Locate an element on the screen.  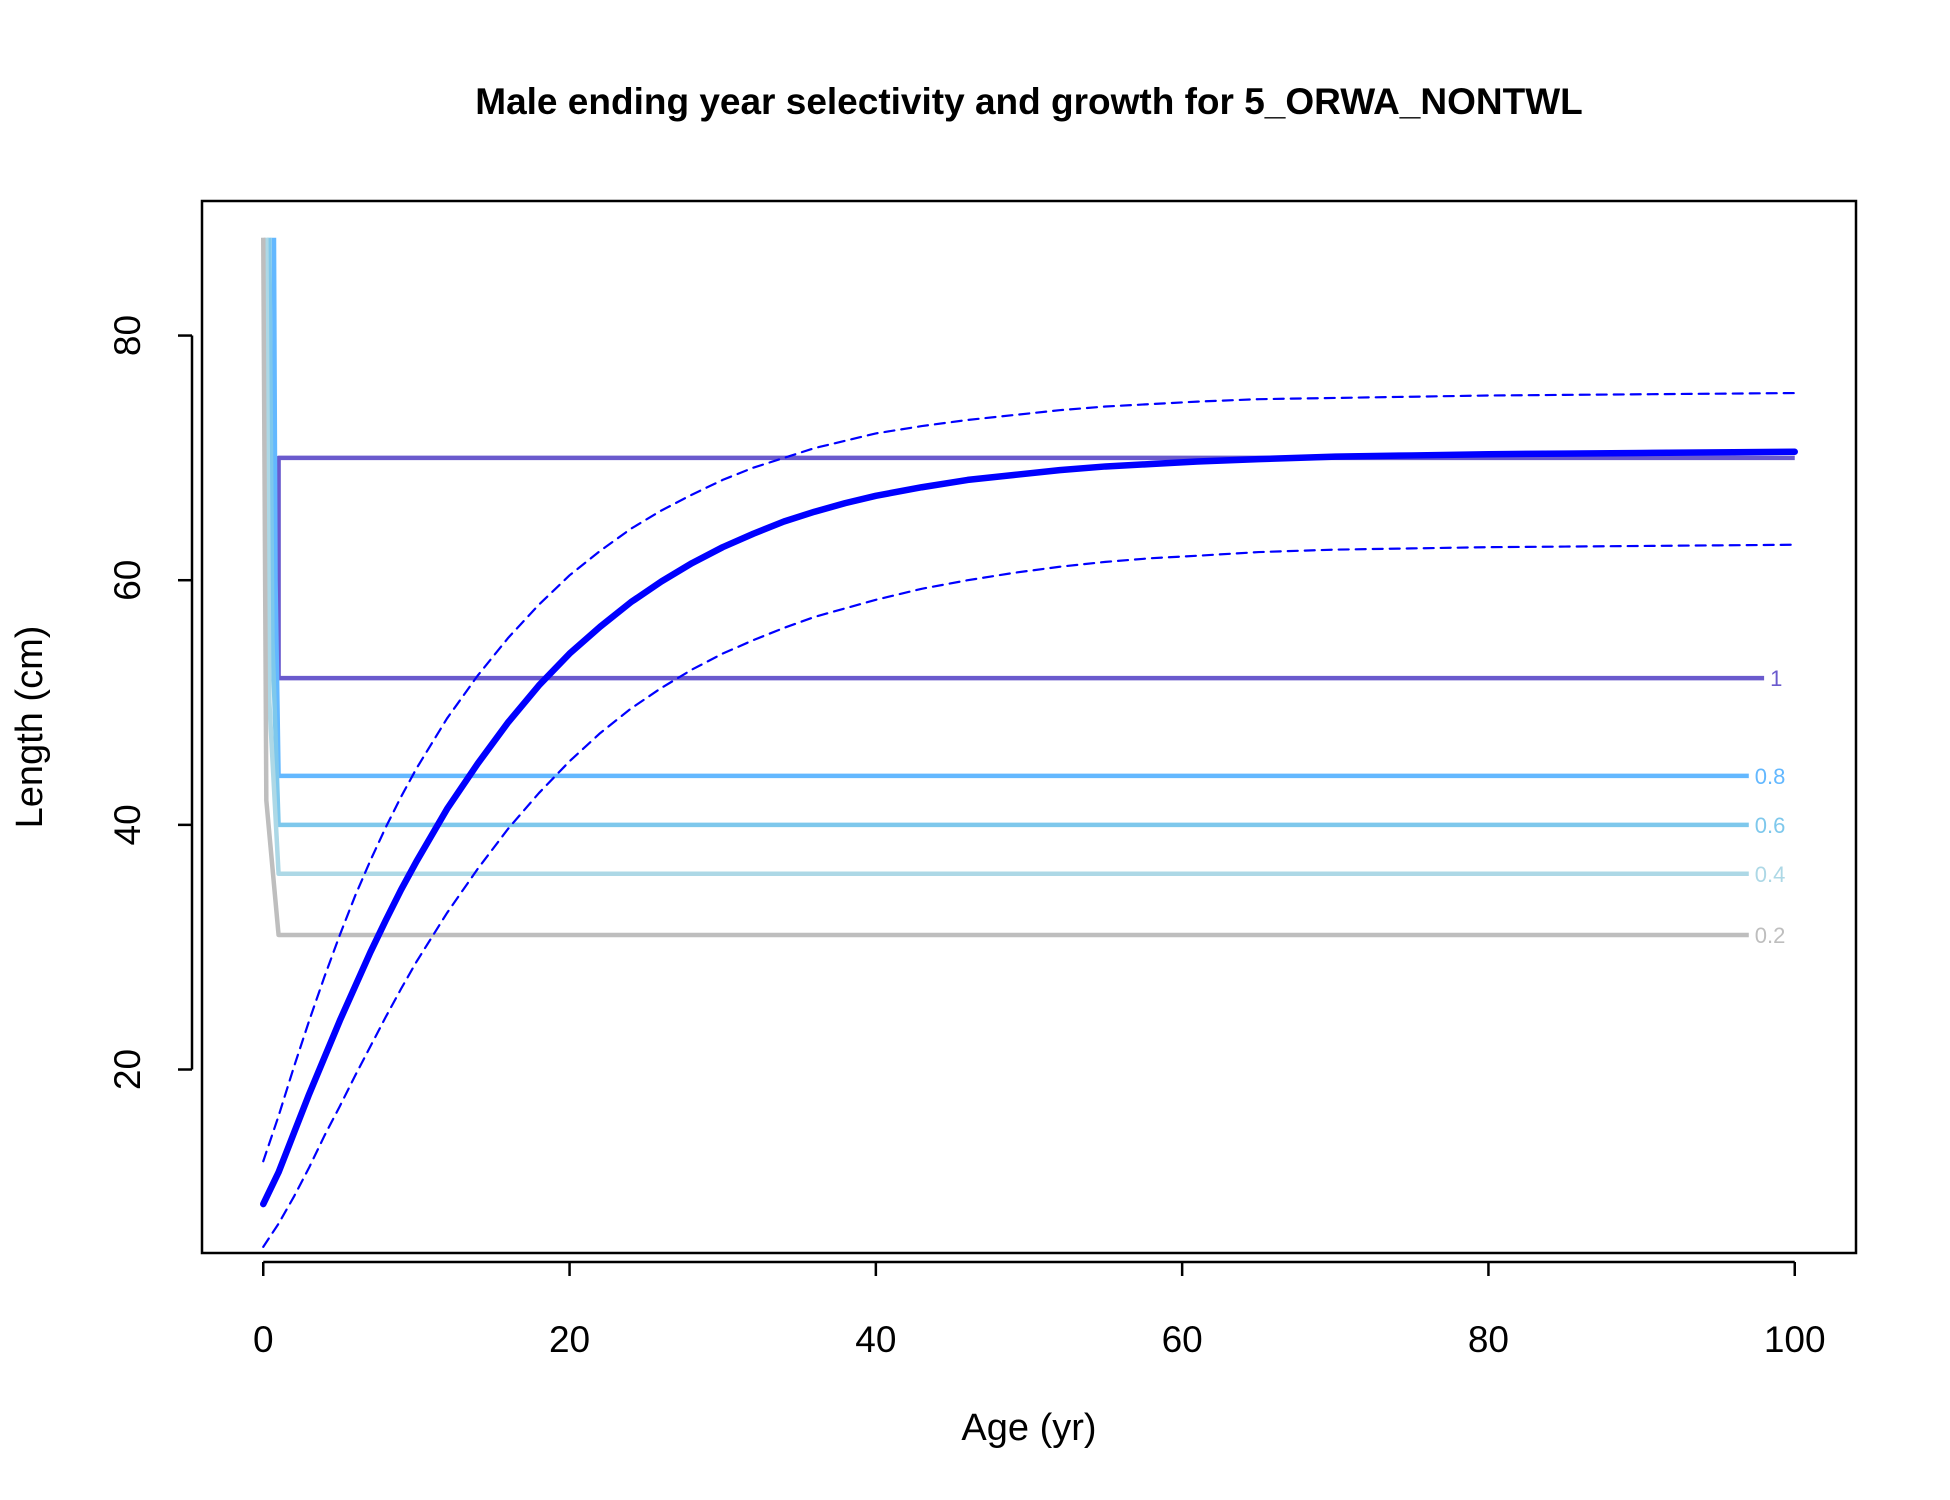
y-tick-label: 40 is located at coordinates (127, 824).